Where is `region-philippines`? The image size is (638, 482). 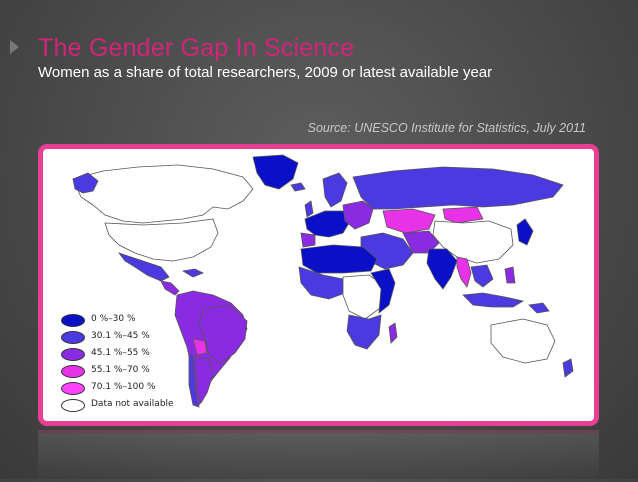 region-philippines is located at coordinates (510, 275).